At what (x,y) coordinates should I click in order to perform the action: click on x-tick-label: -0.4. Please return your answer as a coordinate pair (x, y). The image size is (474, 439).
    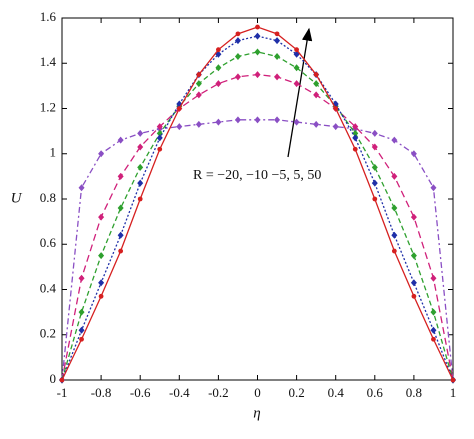
    Looking at the image, I should click on (179, 392).